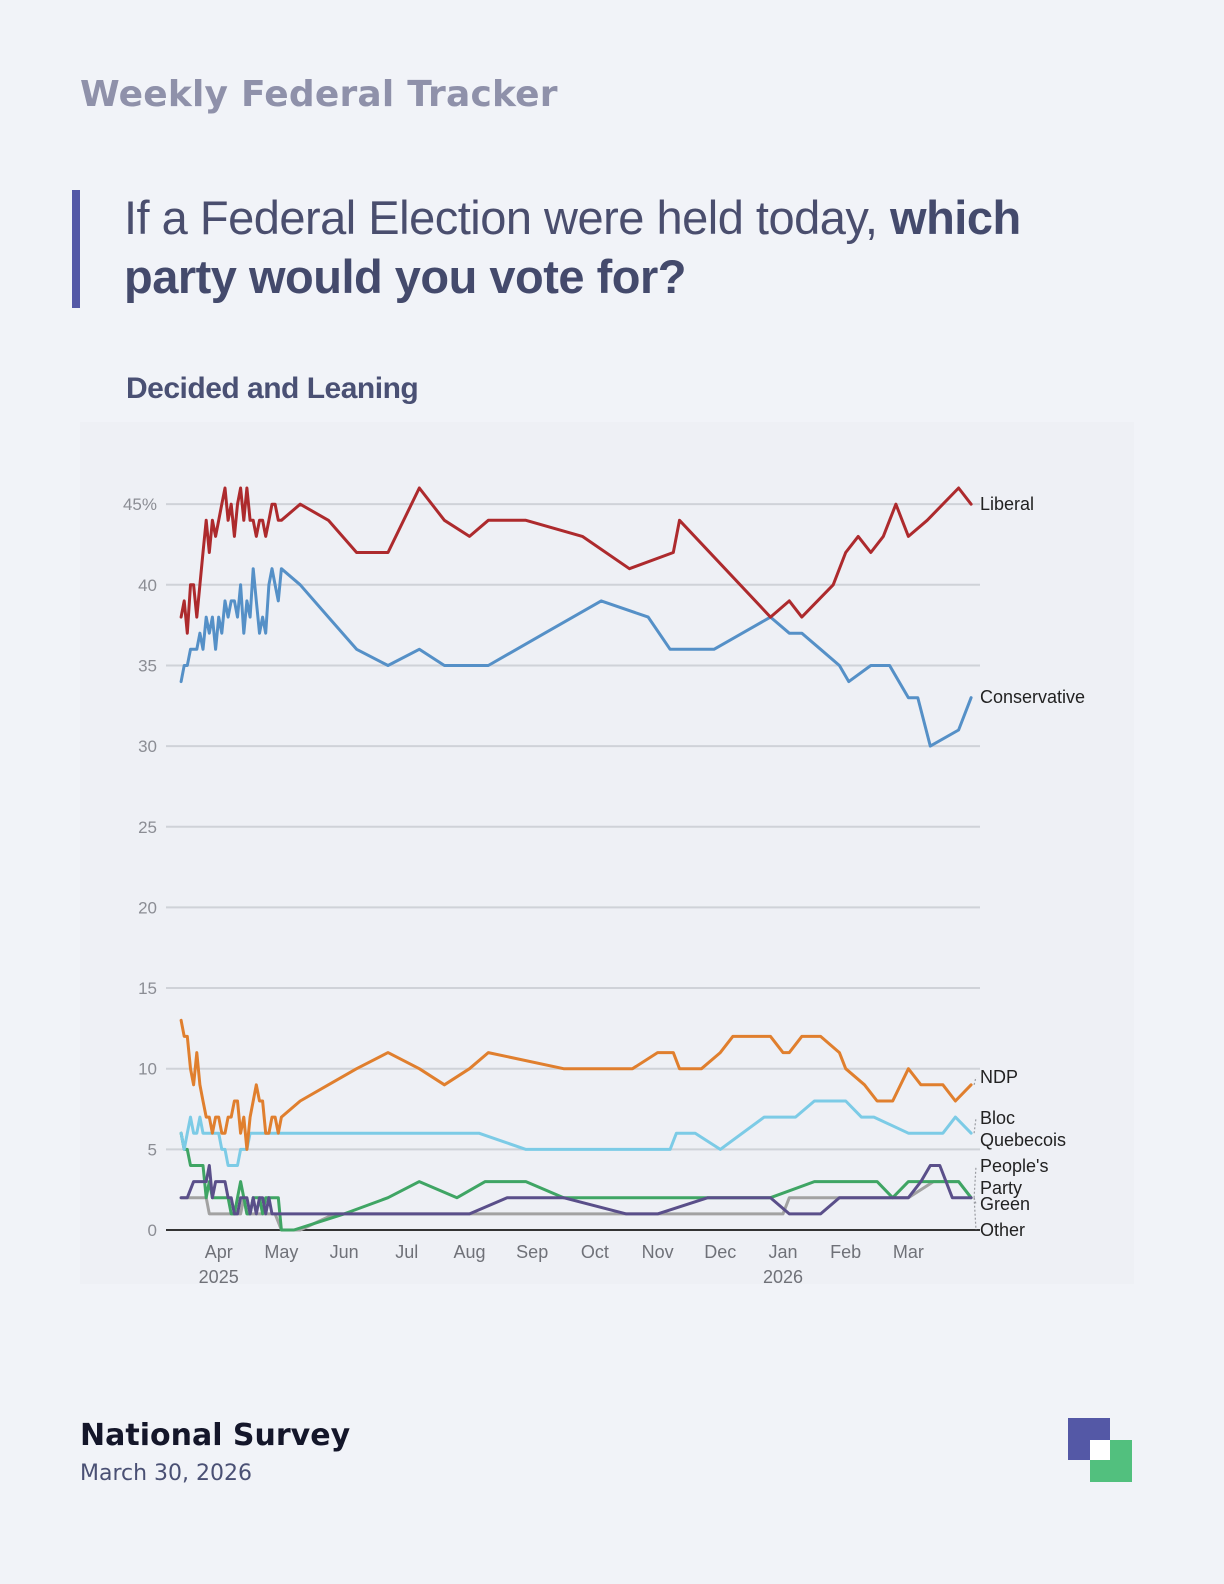 Image resolution: width=1224 pixels, height=1584 pixels. I want to click on series-label-line: Quebecois, so click(1023, 1140).